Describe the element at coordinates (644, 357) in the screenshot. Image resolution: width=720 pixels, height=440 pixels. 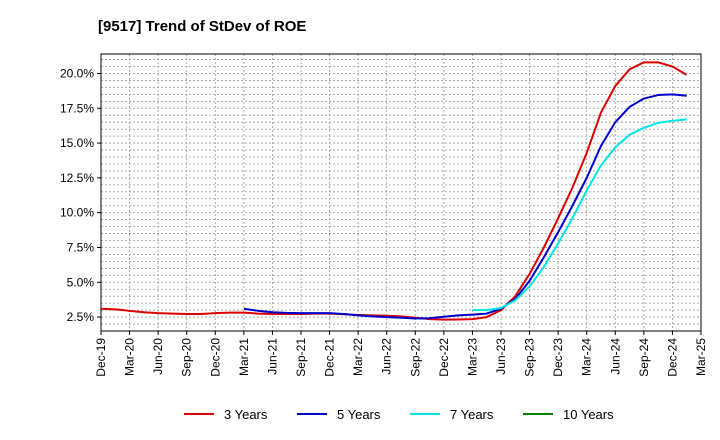
I see `x-tick-label: Sep-24` at that location.